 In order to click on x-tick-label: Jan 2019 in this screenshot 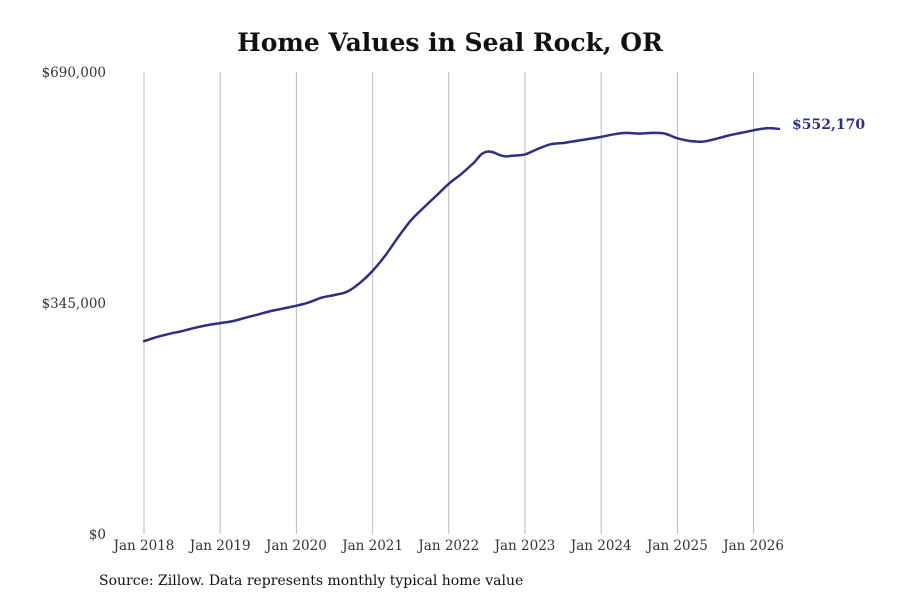, I will do `click(219, 546)`.